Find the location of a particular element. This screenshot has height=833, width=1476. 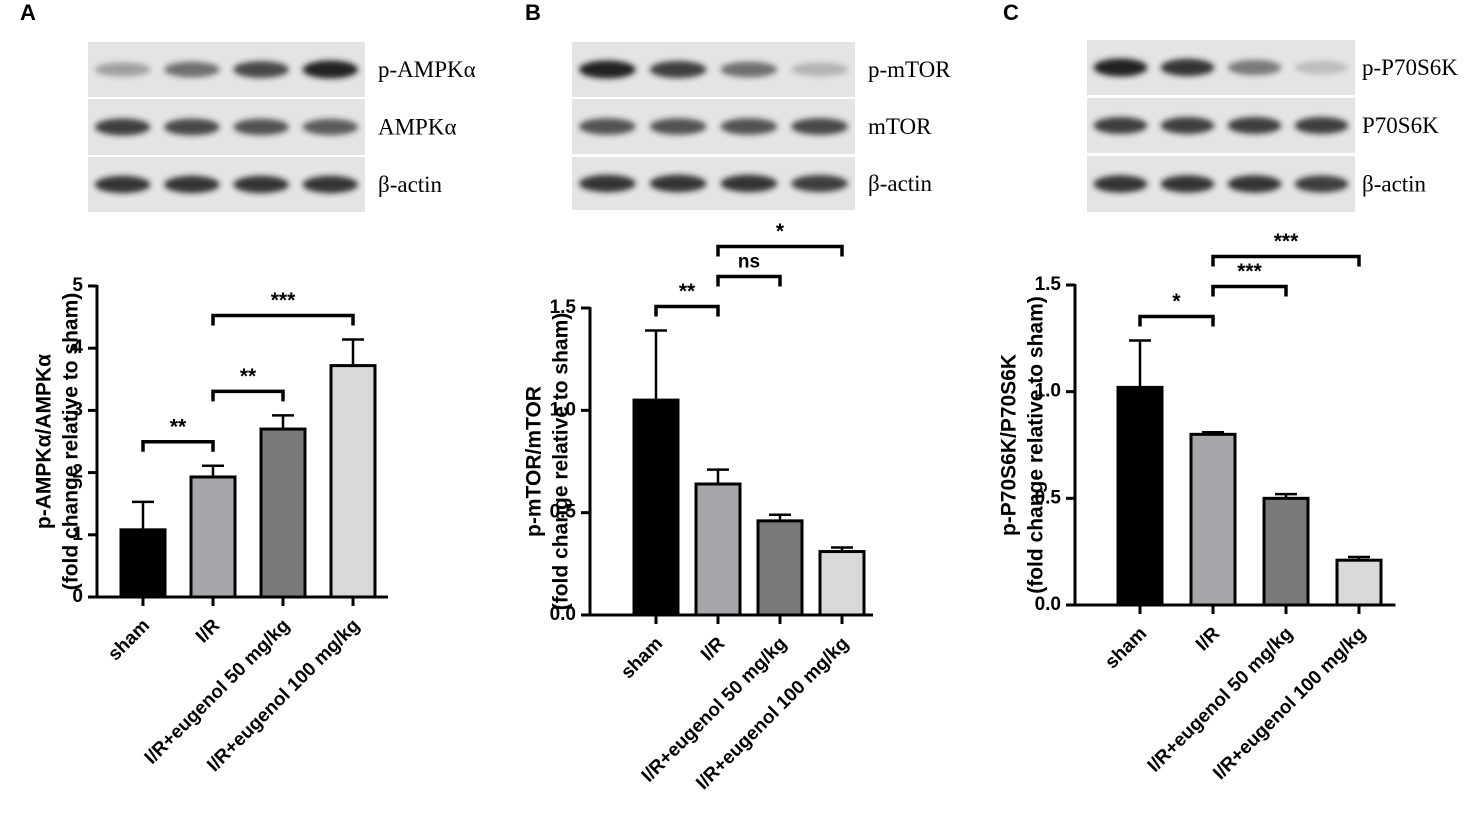

y-tick-label: 0.0 is located at coordinates (1048, 604).